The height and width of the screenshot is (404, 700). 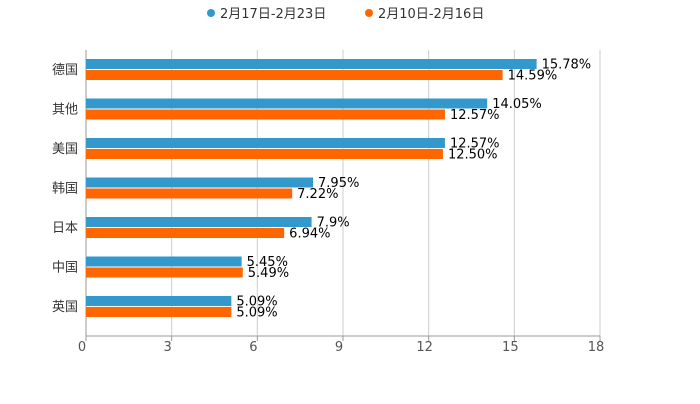 What do you see at coordinates (256, 313) in the screenshot?
I see `data-label-series1-6: 5.09%` at bounding box center [256, 313].